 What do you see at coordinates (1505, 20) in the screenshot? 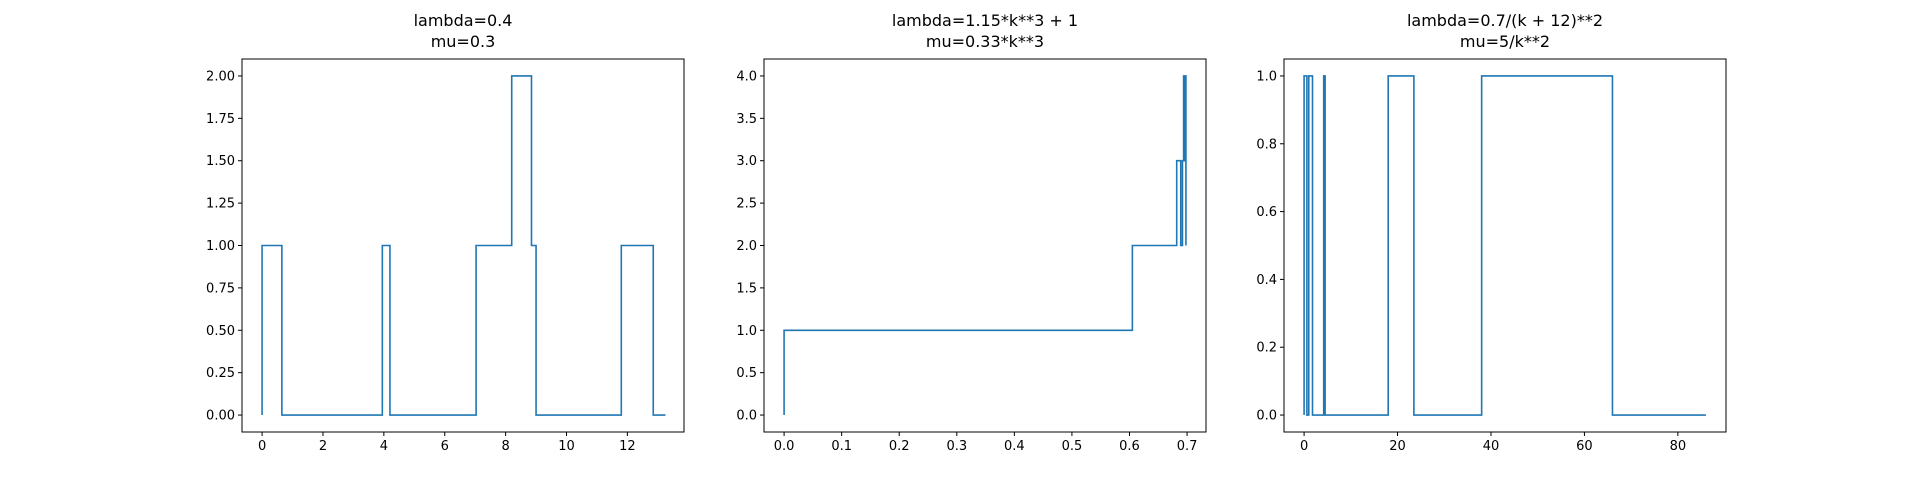
I see `subplot-3-title-line1: lambda=0.7/(k + 12)**2` at bounding box center [1505, 20].